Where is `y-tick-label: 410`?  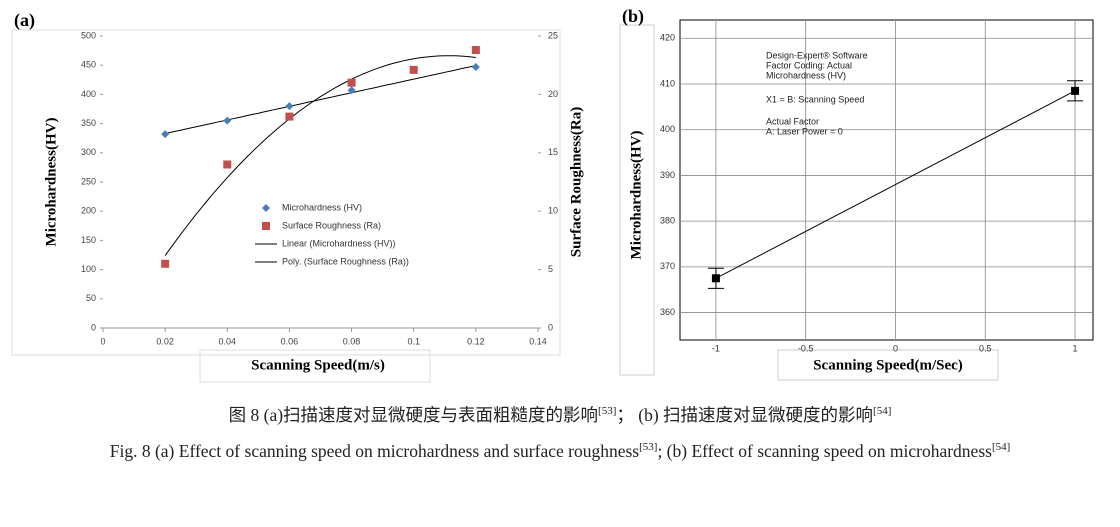
y-tick-label: 410 is located at coordinates (667, 83).